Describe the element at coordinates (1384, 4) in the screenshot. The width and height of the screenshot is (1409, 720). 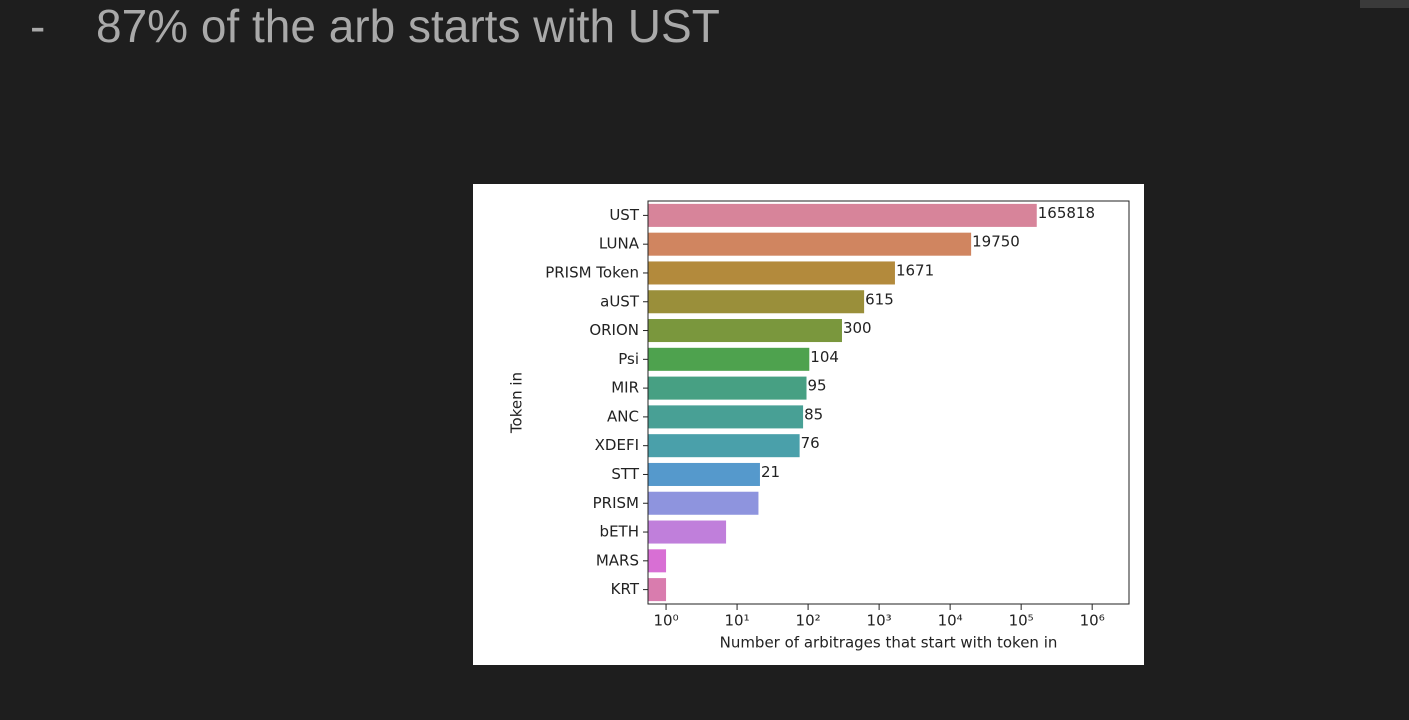
I see `video-thumbnail` at that location.